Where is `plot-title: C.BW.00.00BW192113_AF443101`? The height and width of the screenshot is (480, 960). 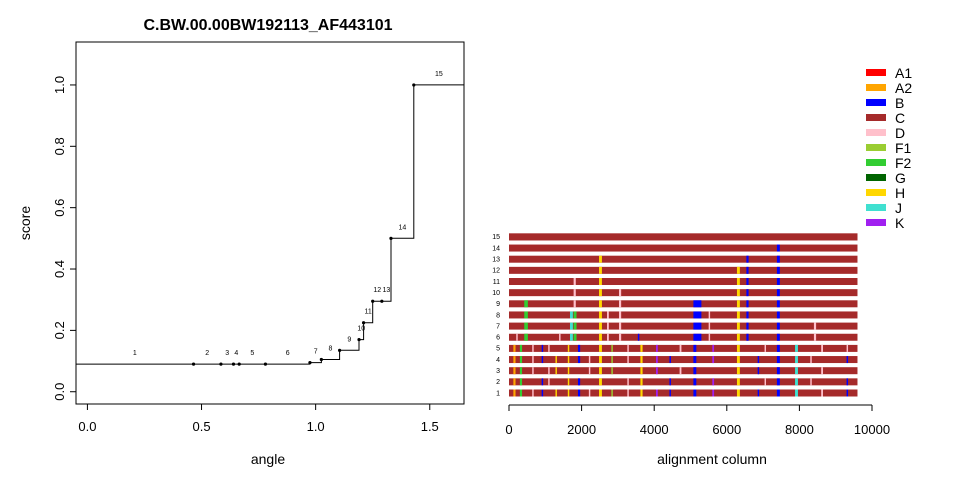 plot-title: C.BW.00.00BW192113_AF443101 is located at coordinates (267, 25).